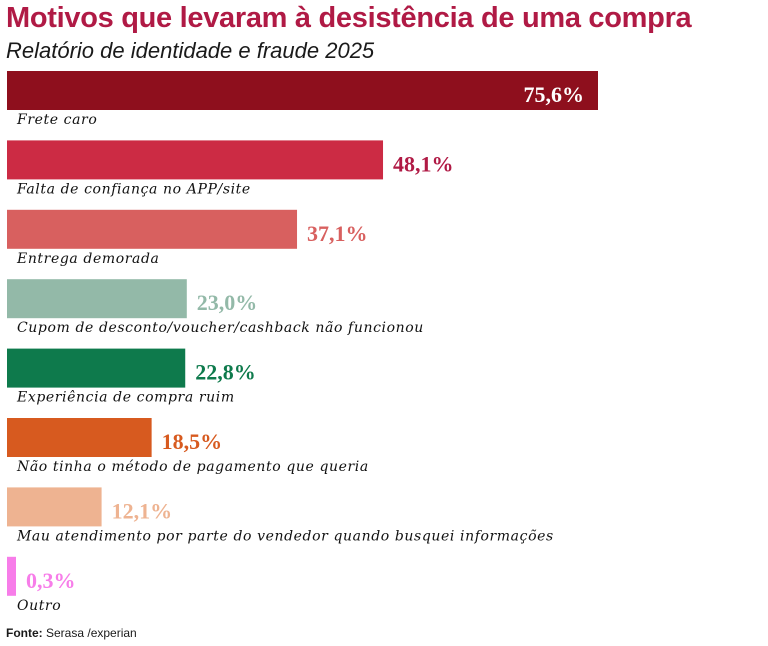 This screenshot has height=646, width=768. What do you see at coordinates (227, 302) in the screenshot?
I see `value-label-3: 23,0%` at bounding box center [227, 302].